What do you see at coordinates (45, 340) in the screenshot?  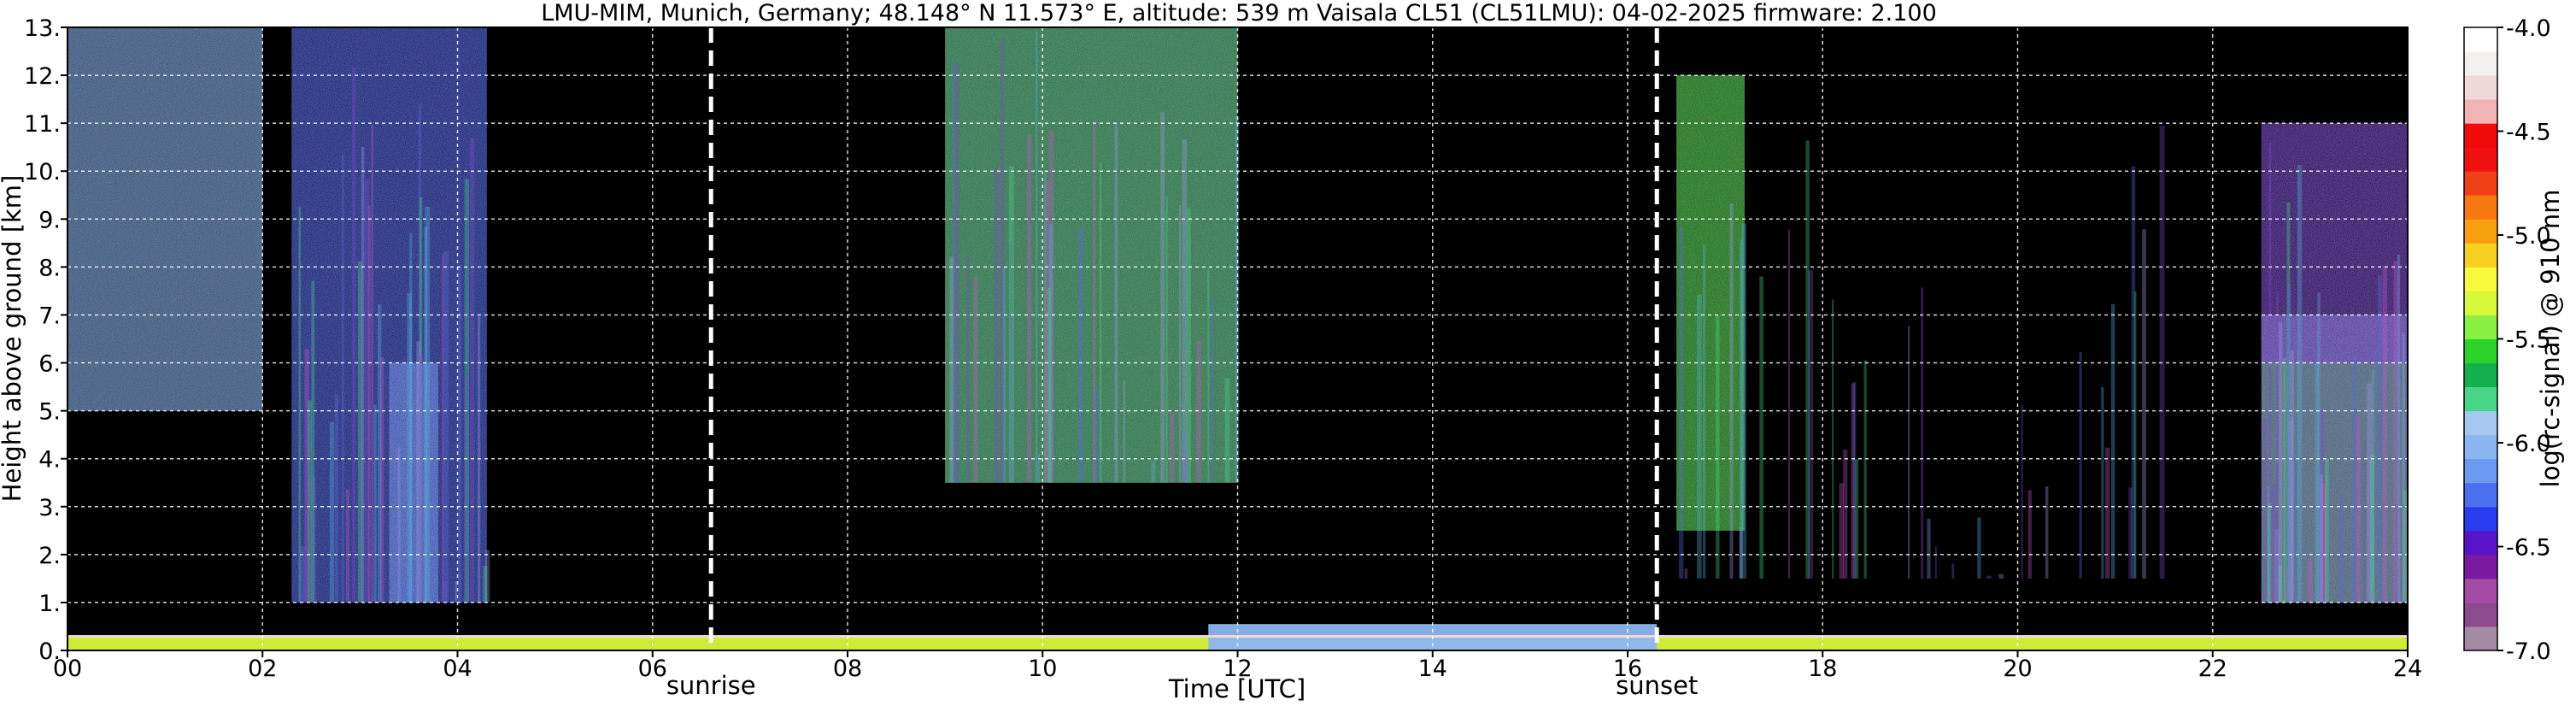 I see `y-axis: 0. 1. 2. 3. 4. 5. 6. 7. 8. 9. 10. 11. 12. 13.` at bounding box center [45, 340].